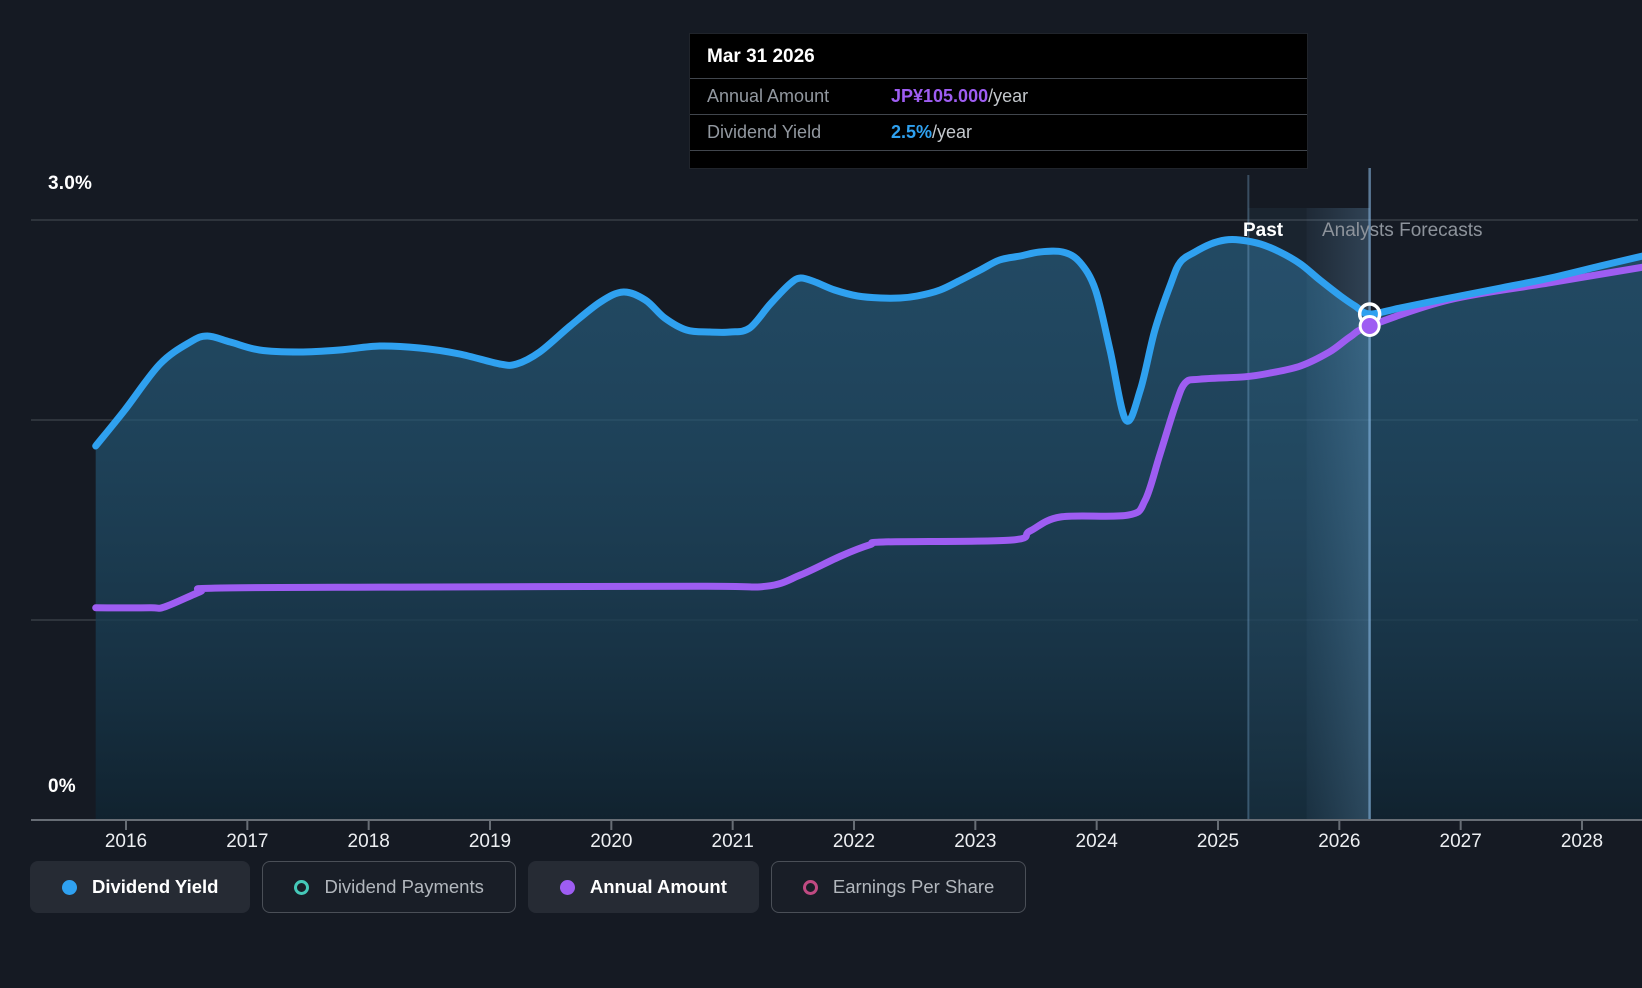 The image size is (1642, 988). Describe the element at coordinates (1096, 841) in the screenshot. I see `x-axis-label-2024: 2024` at that location.